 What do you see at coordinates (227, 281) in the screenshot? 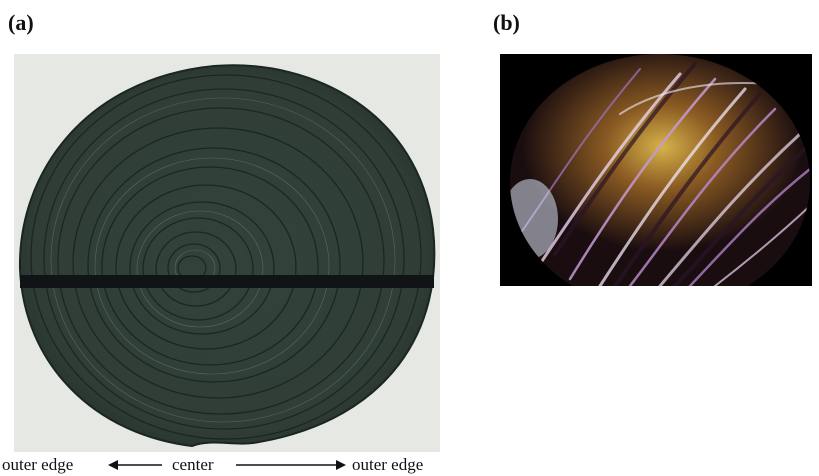
I see `dark-band` at bounding box center [227, 281].